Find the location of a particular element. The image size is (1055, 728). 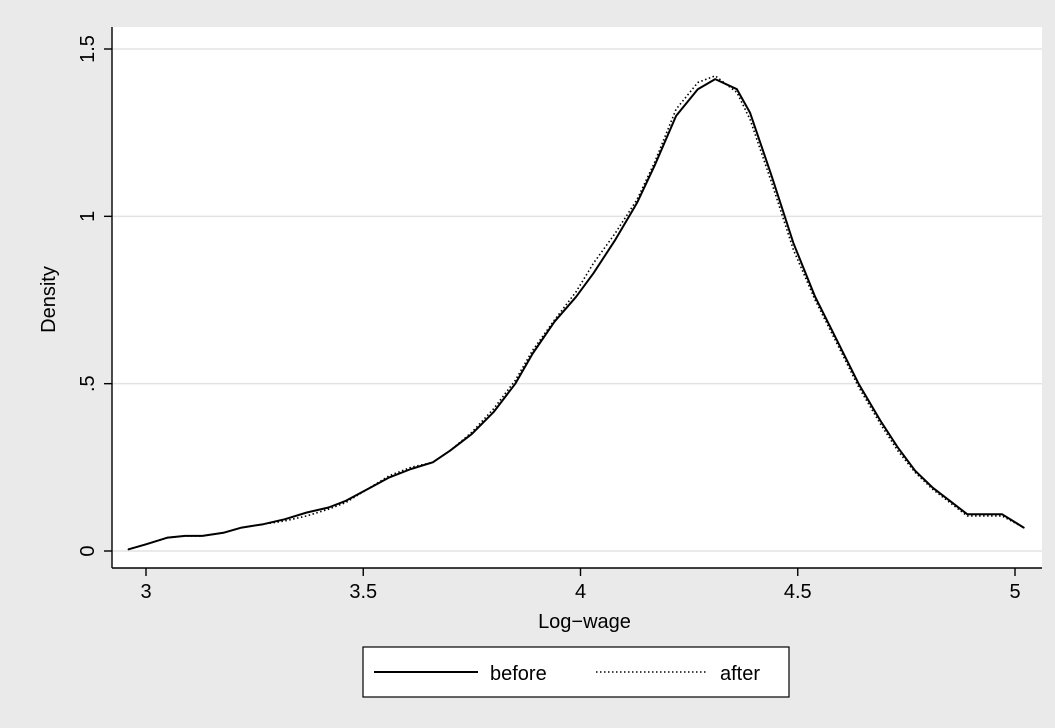

x-tick-label-4: 5 is located at coordinates (1014, 592).